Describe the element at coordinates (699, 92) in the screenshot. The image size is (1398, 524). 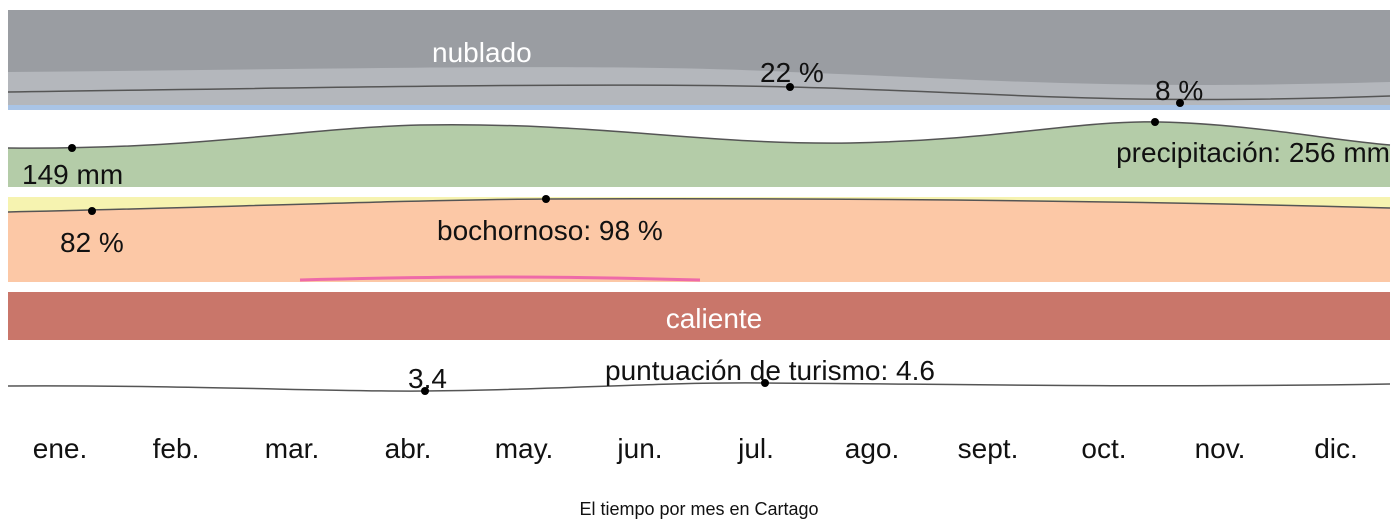
I see `cloud-line` at that location.